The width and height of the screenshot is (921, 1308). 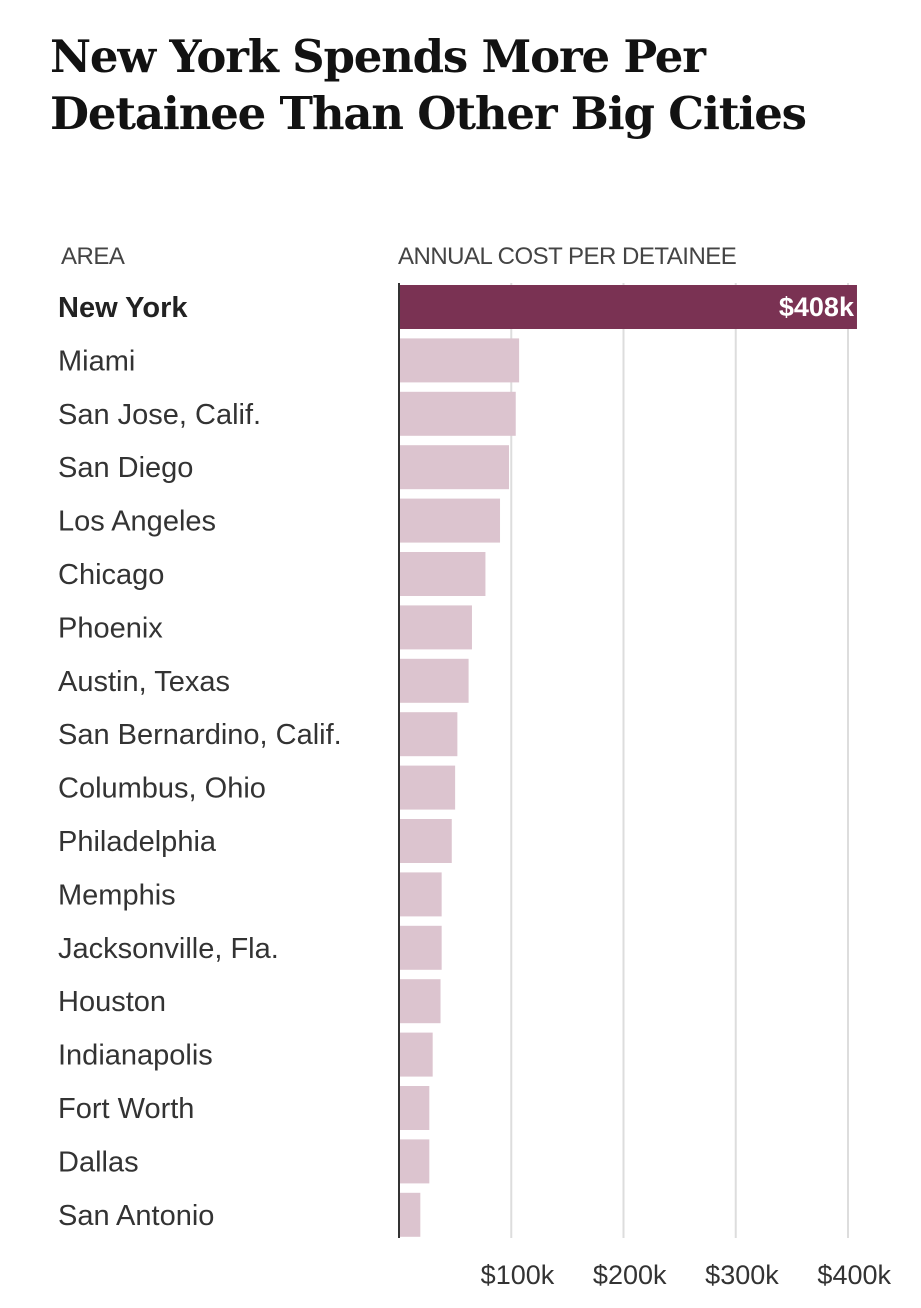 I want to click on x-tick-label: $400k, so click(x=854, y=1275).